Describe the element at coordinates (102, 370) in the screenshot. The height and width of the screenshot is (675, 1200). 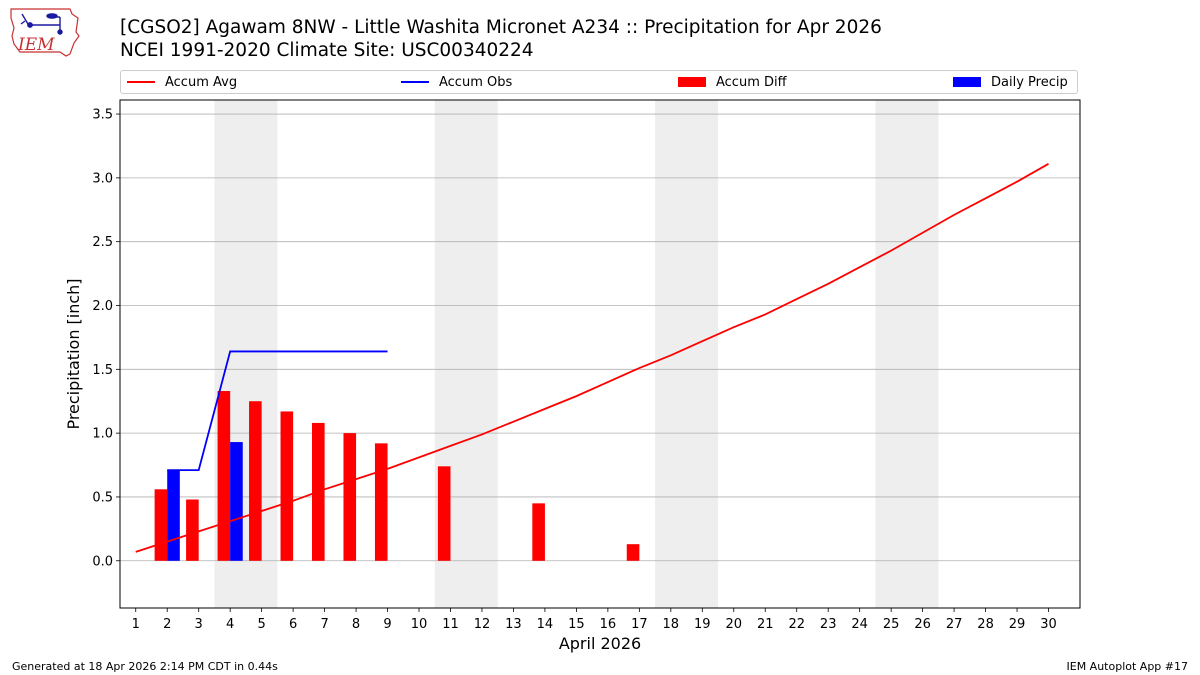
I see `y-tick-label: 1.5` at that location.